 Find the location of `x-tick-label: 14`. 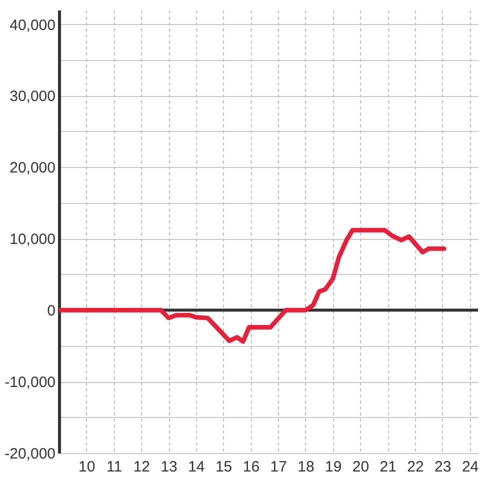

x-tick-label: 14 is located at coordinates (196, 467).